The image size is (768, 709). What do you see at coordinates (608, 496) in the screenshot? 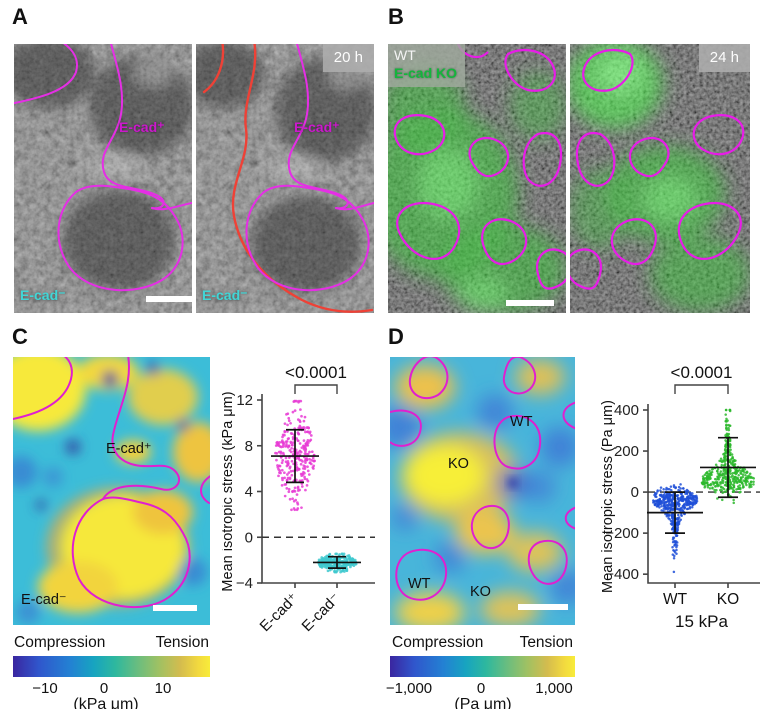
I see `svg-text: Mean isotropic stress (Pa μm)` at bounding box center [608, 496].